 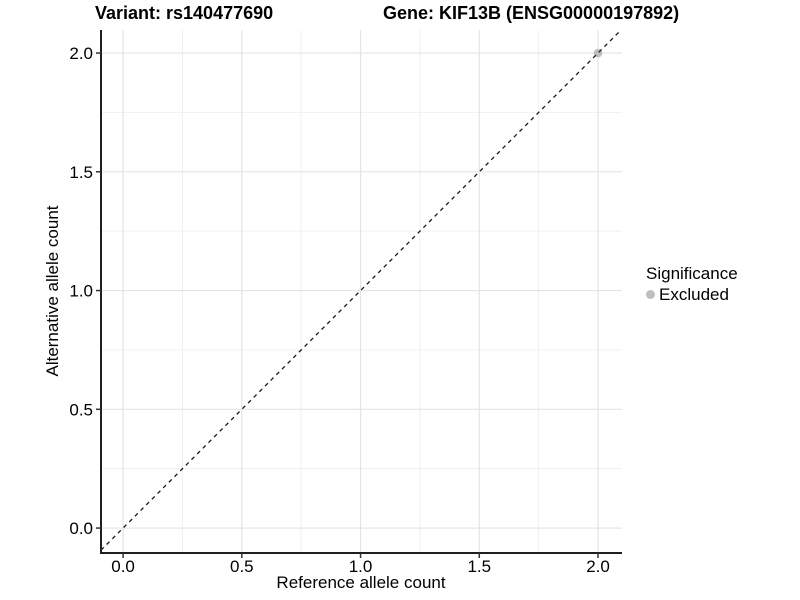 I want to click on y-tick-label: 1.5, so click(x=81, y=172).